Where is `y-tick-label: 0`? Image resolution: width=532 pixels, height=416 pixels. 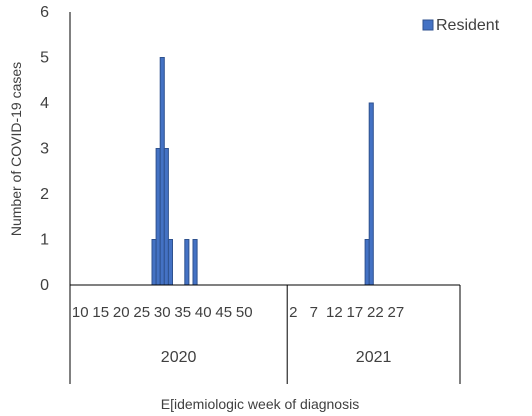 y-tick-label: 0 is located at coordinates (44, 285).